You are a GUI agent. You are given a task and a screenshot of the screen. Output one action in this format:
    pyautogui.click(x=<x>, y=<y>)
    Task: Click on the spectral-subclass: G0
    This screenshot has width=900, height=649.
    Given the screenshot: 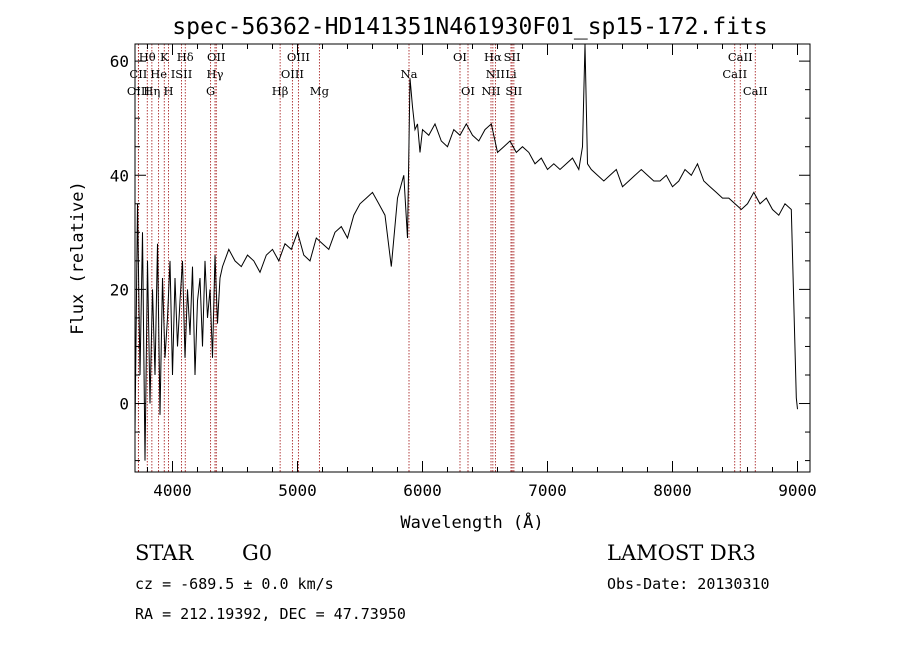 What is the action you would take?
    pyautogui.click(x=257, y=553)
    